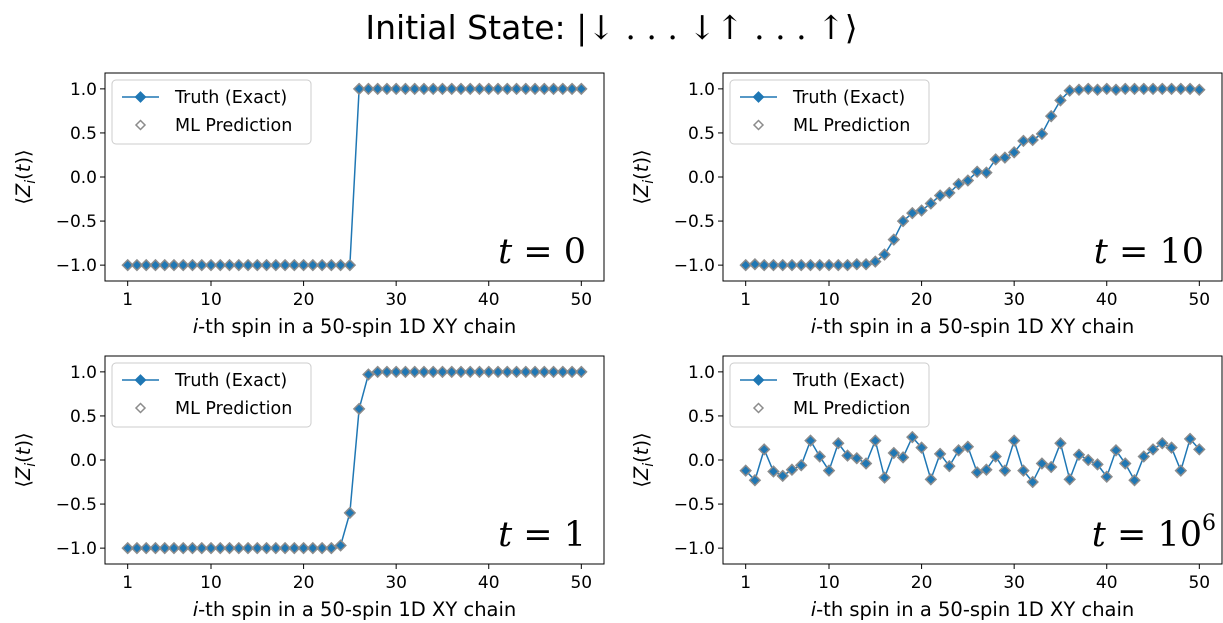 This screenshot has height=623, width=1223. Describe the element at coordinates (76, 222) in the screenshot. I see `y-tick-label: −0.5` at that location.